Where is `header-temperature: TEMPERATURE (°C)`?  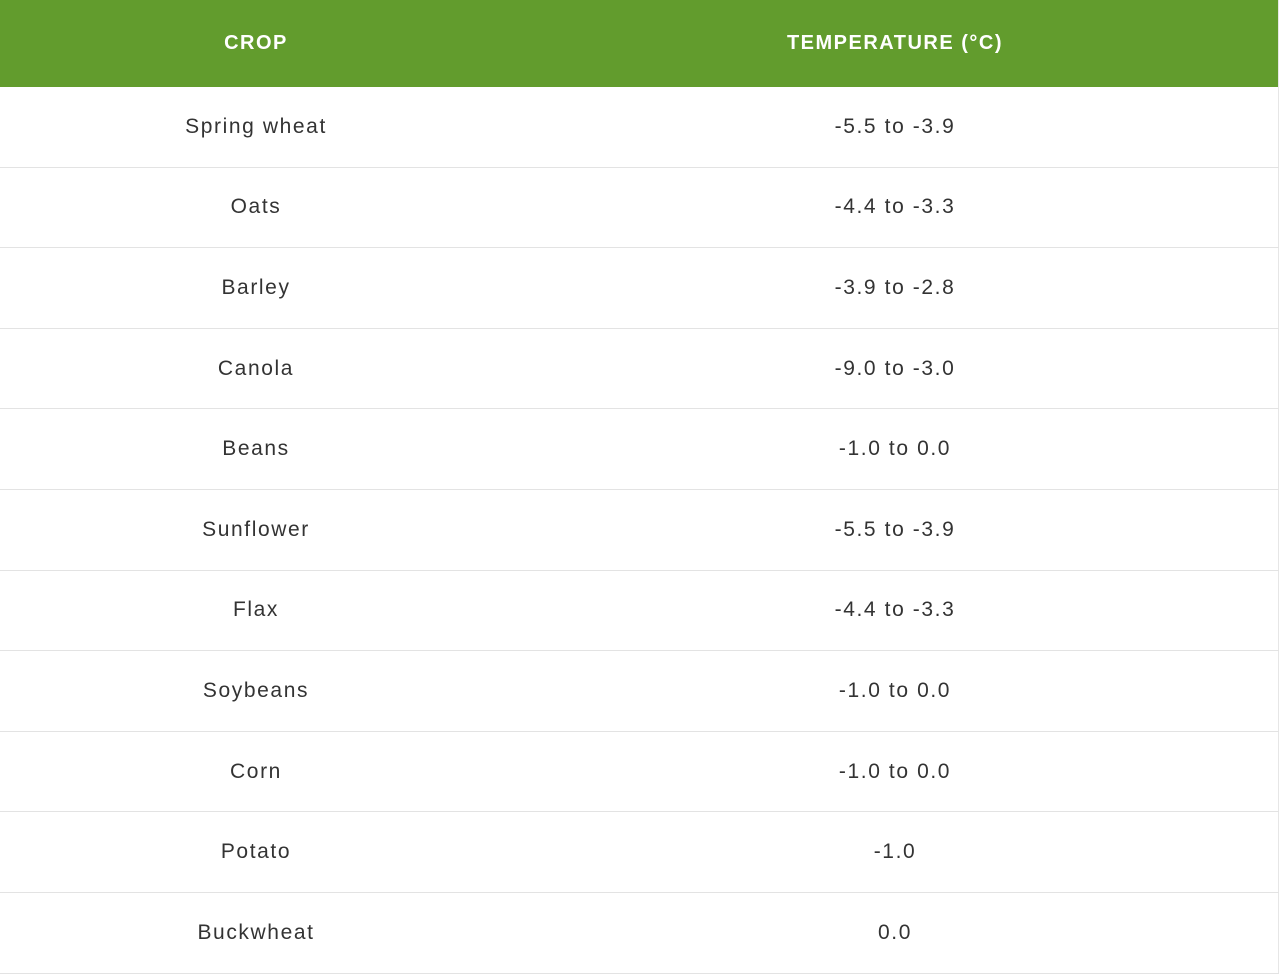 header-temperature: TEMPERATURE (°C) is located at coordinates (895, 43).